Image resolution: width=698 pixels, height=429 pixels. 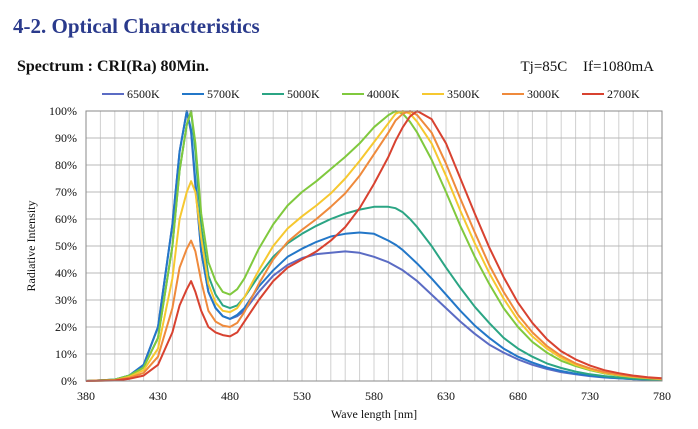 I want to click on legend-label-4000K: 4000K, so click(x=383, y=94).